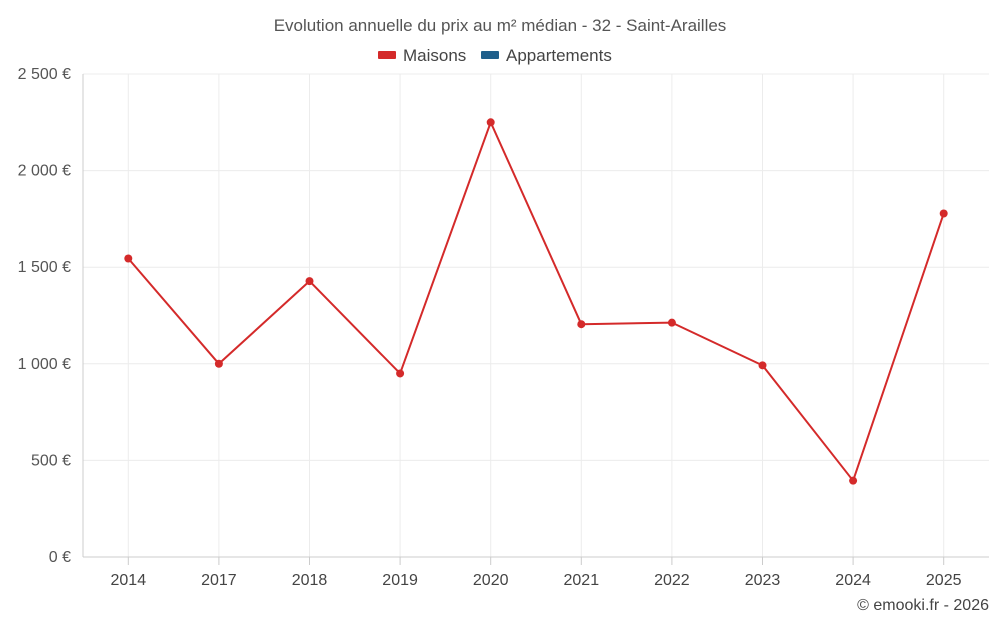  What do you see at coordinates (582, 580) in the screenshot?
I see `x-tick-label: 2021` at bounding box center [582, 580].